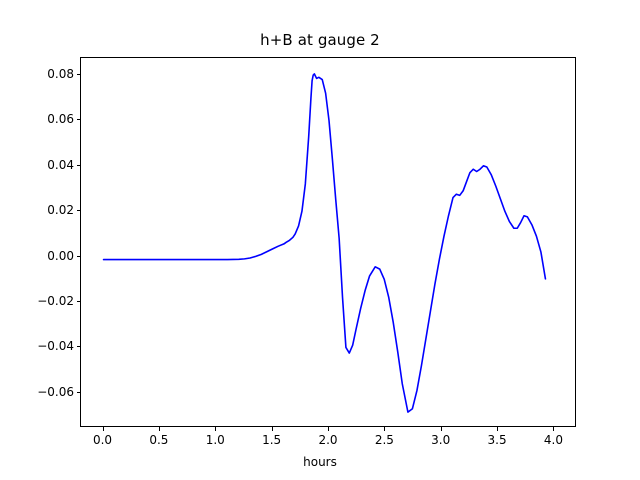 This screenshot has width=640, height=480. I want to click on y-tick-label: 0.02, so click(60, 210).